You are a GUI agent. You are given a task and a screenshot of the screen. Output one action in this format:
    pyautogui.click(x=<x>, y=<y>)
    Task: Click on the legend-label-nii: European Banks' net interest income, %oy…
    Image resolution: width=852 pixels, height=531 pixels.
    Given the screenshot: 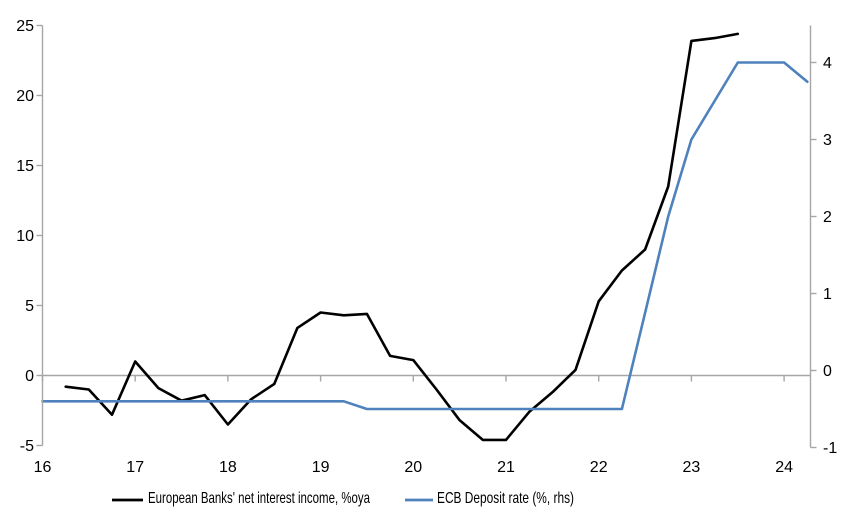 What is the action you would take?
    pyautogui.click(x=259, y=498)
    